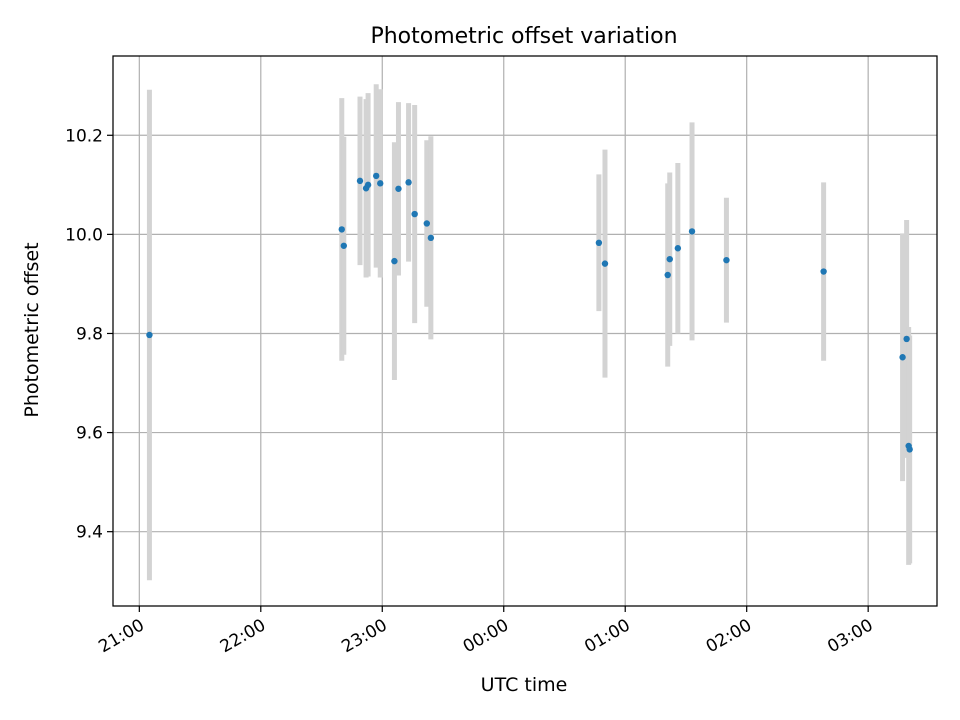 This screenshot has width=960, height=720. I want to click on y-tick-label: 9.6, so click(89, 434).